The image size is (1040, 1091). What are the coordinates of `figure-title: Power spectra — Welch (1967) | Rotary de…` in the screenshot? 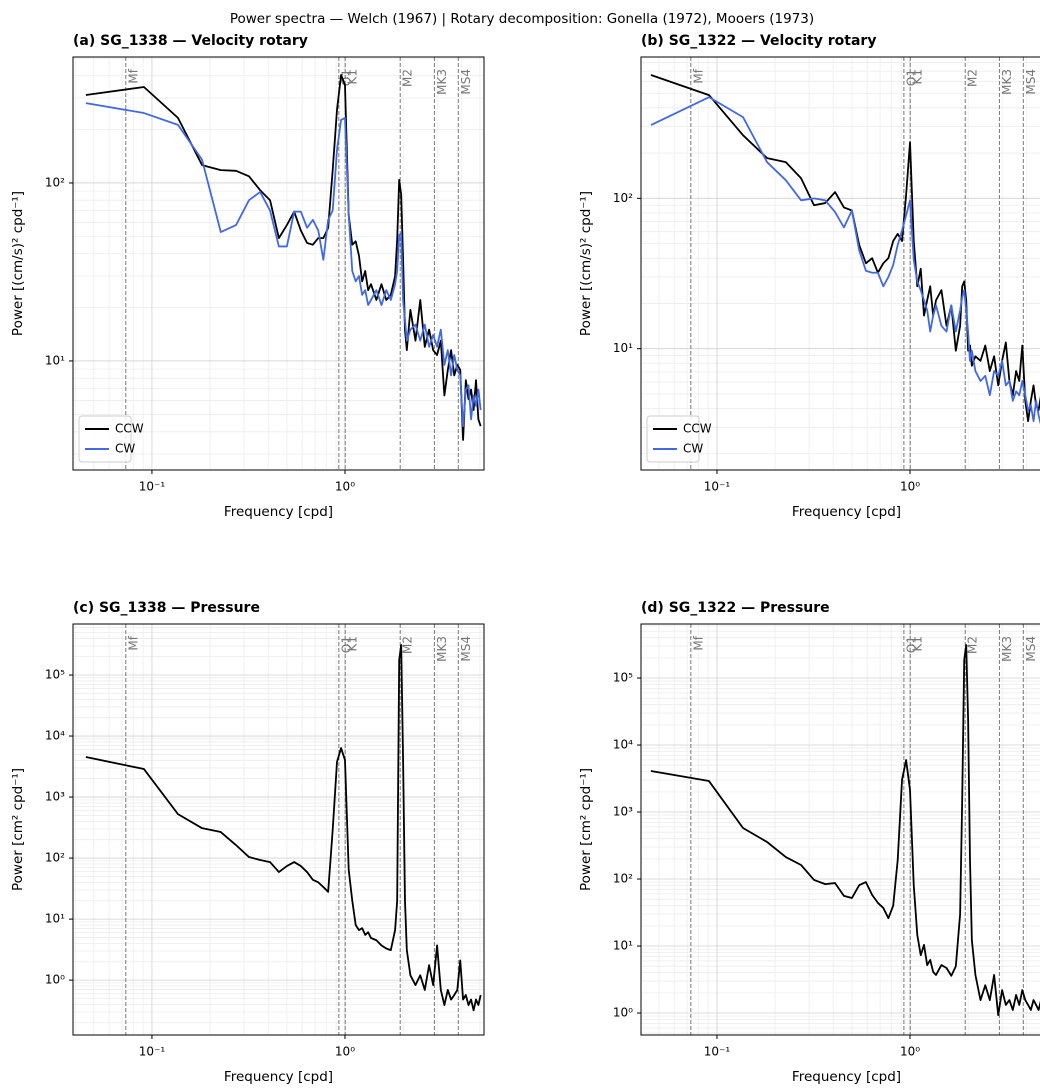 It's located at (522, 19).